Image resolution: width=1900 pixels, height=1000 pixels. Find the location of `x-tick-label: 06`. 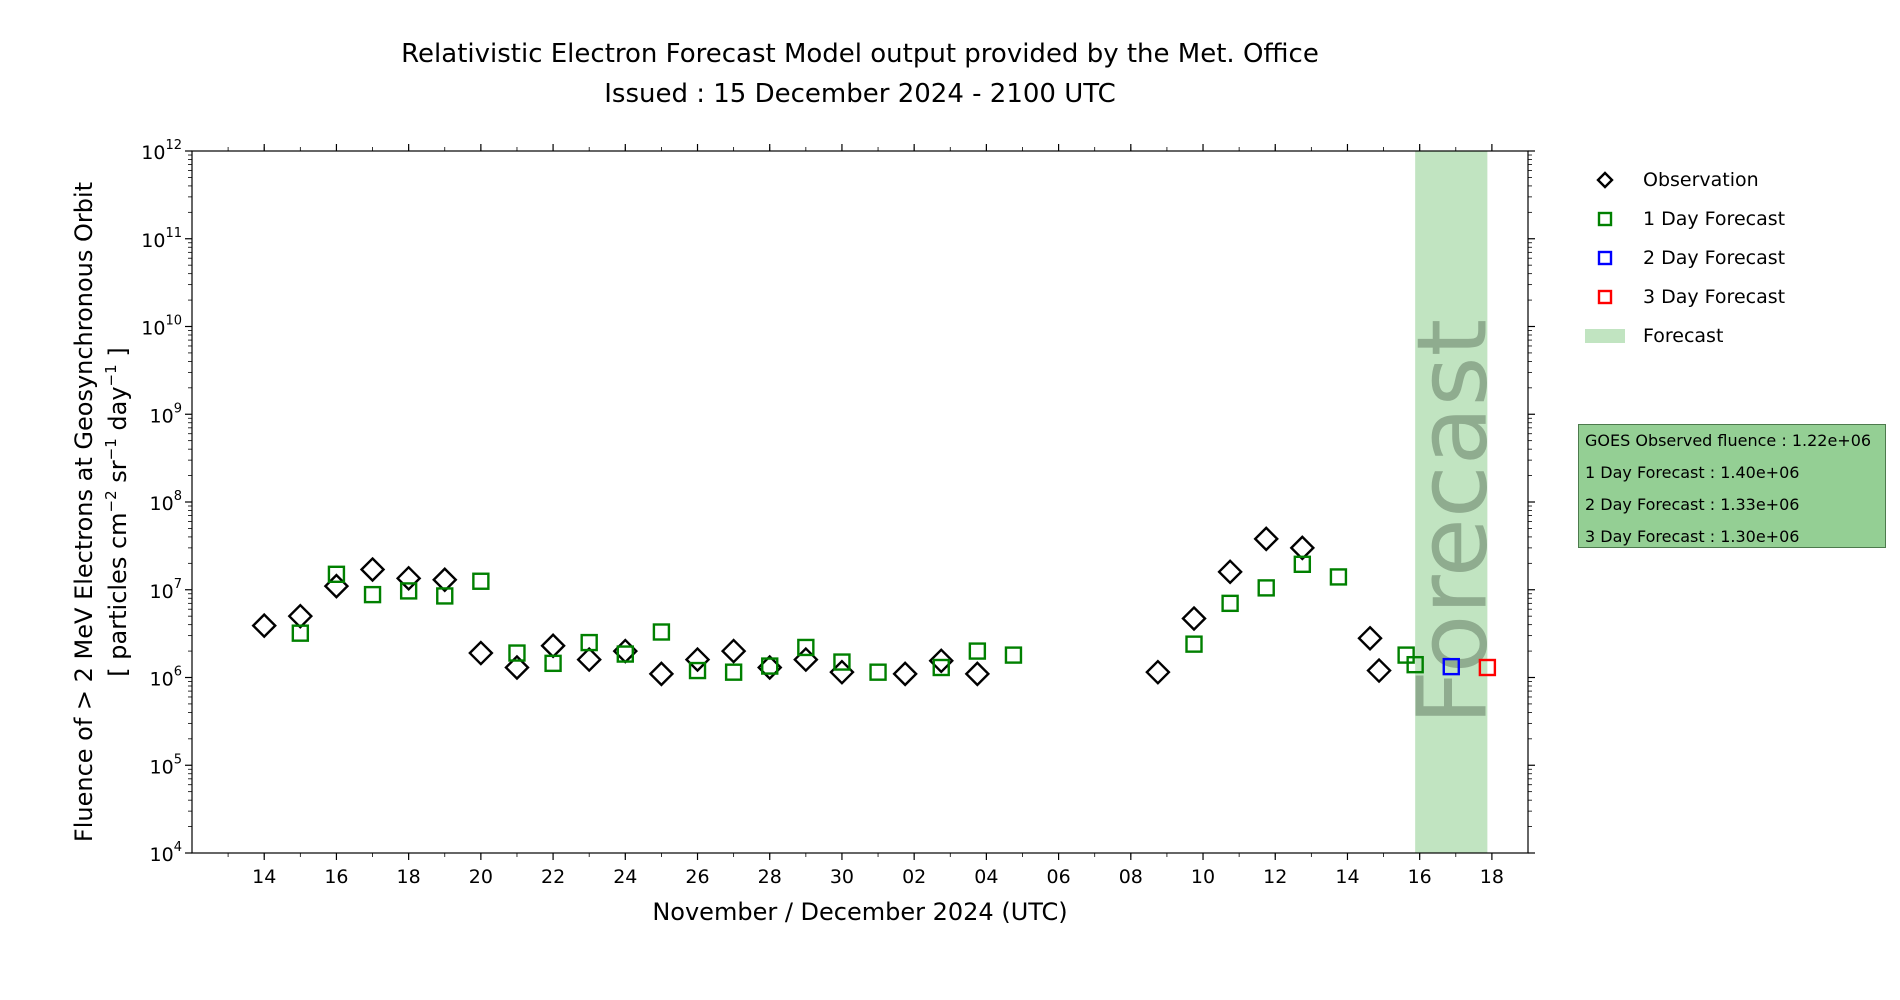

x-tick-label: 06 is located at coordinates (1059, 877).